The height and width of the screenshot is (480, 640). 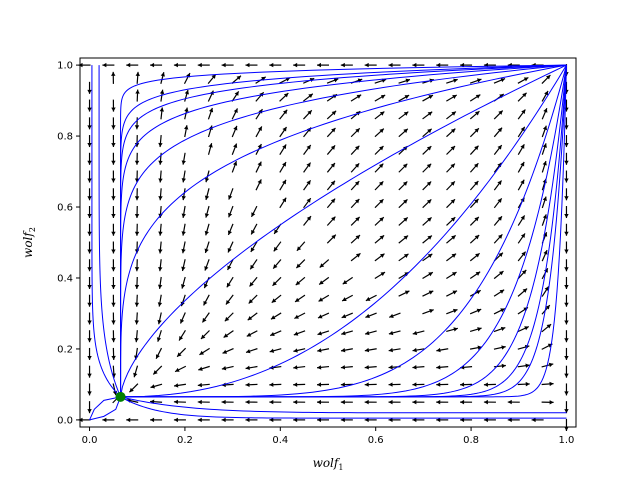 I want to click on x-axis-ticks: 0.0 0.2 0.4 0.6 0.8 1.0, so click(x=328, y=436).